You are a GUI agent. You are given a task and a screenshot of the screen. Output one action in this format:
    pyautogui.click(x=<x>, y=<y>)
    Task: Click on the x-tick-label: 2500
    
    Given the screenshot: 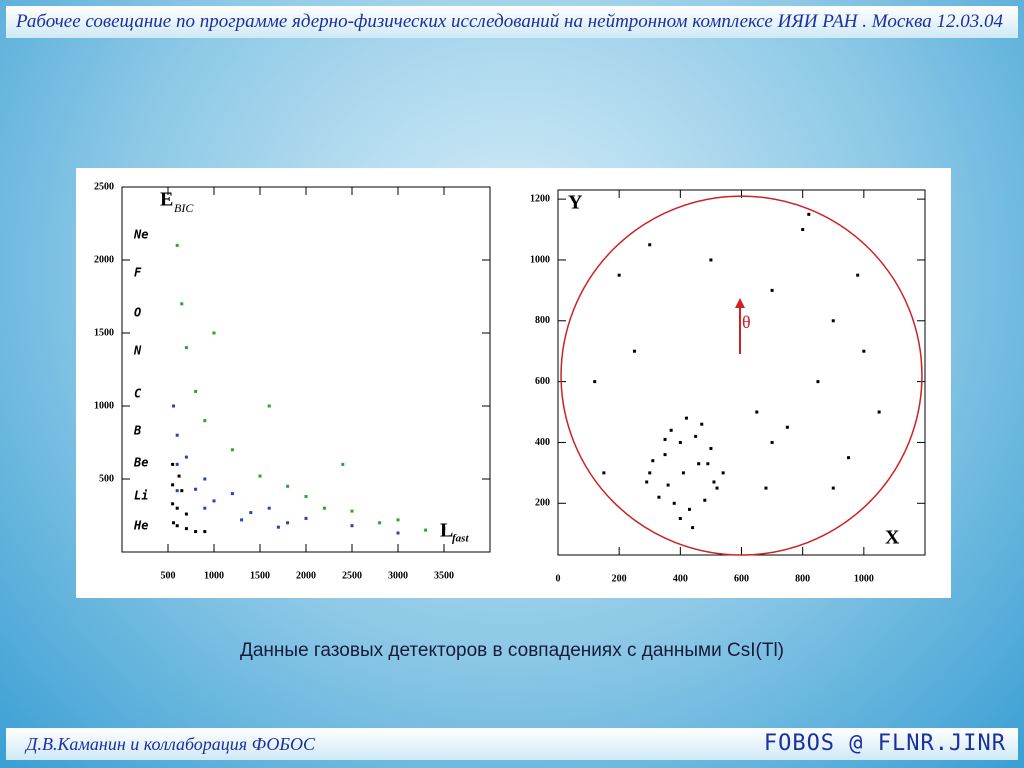 What is the action you would take?
    pyautogui.click(x=352, y=575)
    